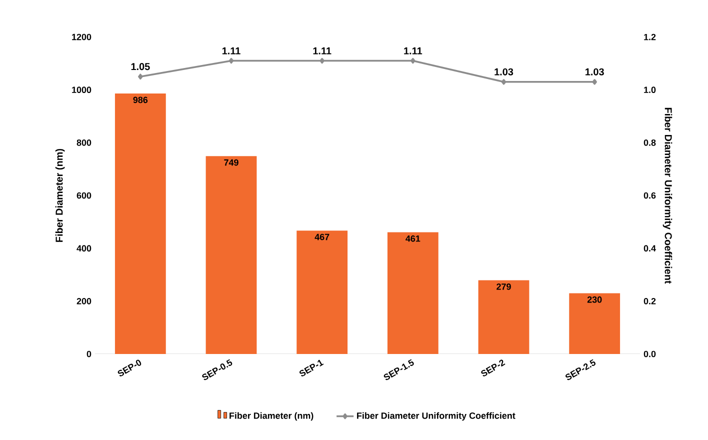  I want to click on data-label: 986, so click(140, 100).